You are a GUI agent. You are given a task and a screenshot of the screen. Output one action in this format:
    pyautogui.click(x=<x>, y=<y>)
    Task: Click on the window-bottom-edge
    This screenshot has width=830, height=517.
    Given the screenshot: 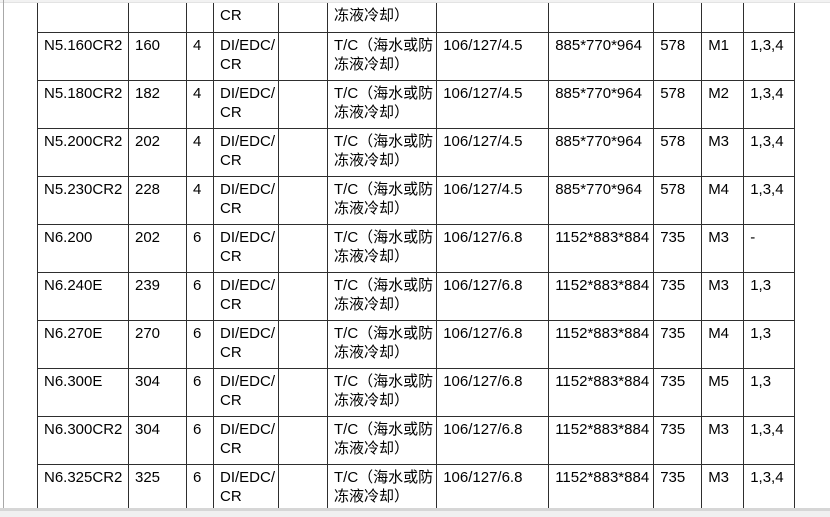 What is the action you would take?
    pyautogui.click(x=415, y=512)
    